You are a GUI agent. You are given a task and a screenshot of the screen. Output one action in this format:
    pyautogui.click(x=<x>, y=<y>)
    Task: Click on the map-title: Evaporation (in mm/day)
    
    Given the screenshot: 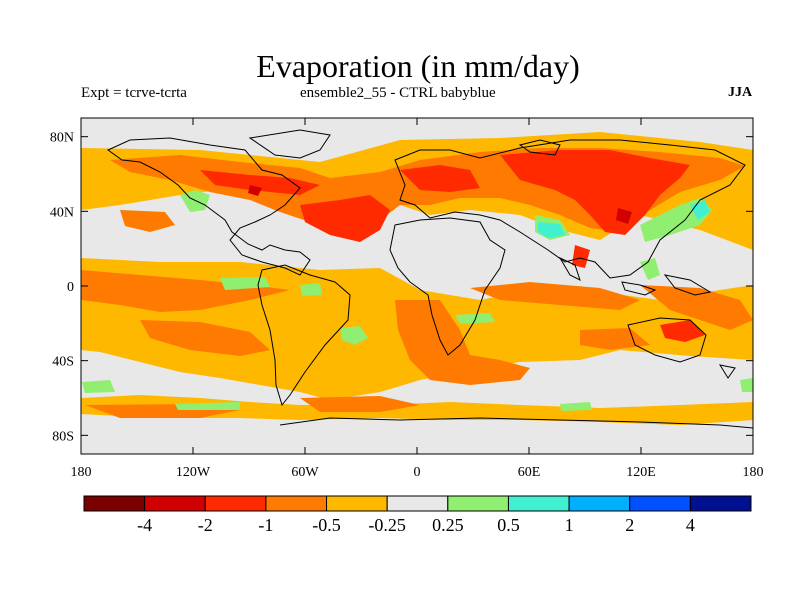 What is the action you would take?
    pyautogui.click(x=418, y=66)
    